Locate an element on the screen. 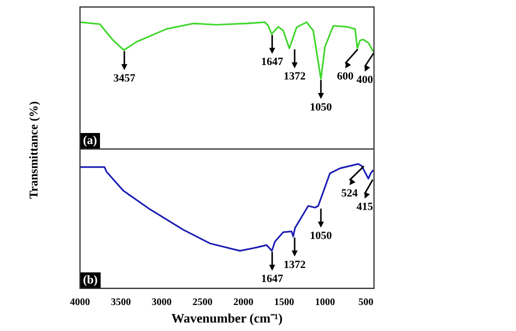 The width and height of the screenshot is (516, 331). x-tick-label: 1500 is located at coordinates (284, 302).